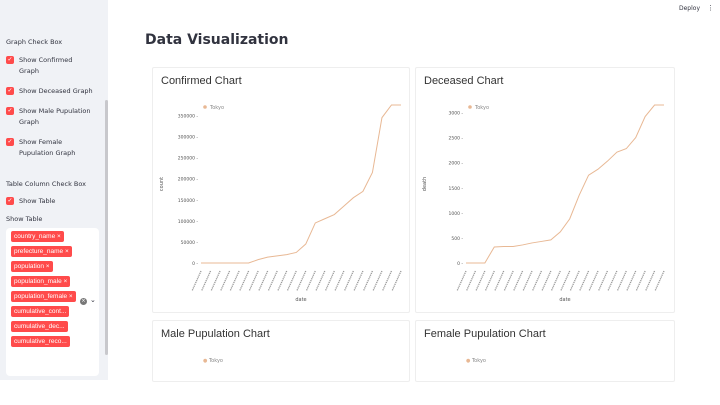 This screenshot has width=720, height=405. What do you see at coordinates (188, 159) in the screenshot?
I see `y-tick-label: 250000 -` at bounding box center [188, 159].